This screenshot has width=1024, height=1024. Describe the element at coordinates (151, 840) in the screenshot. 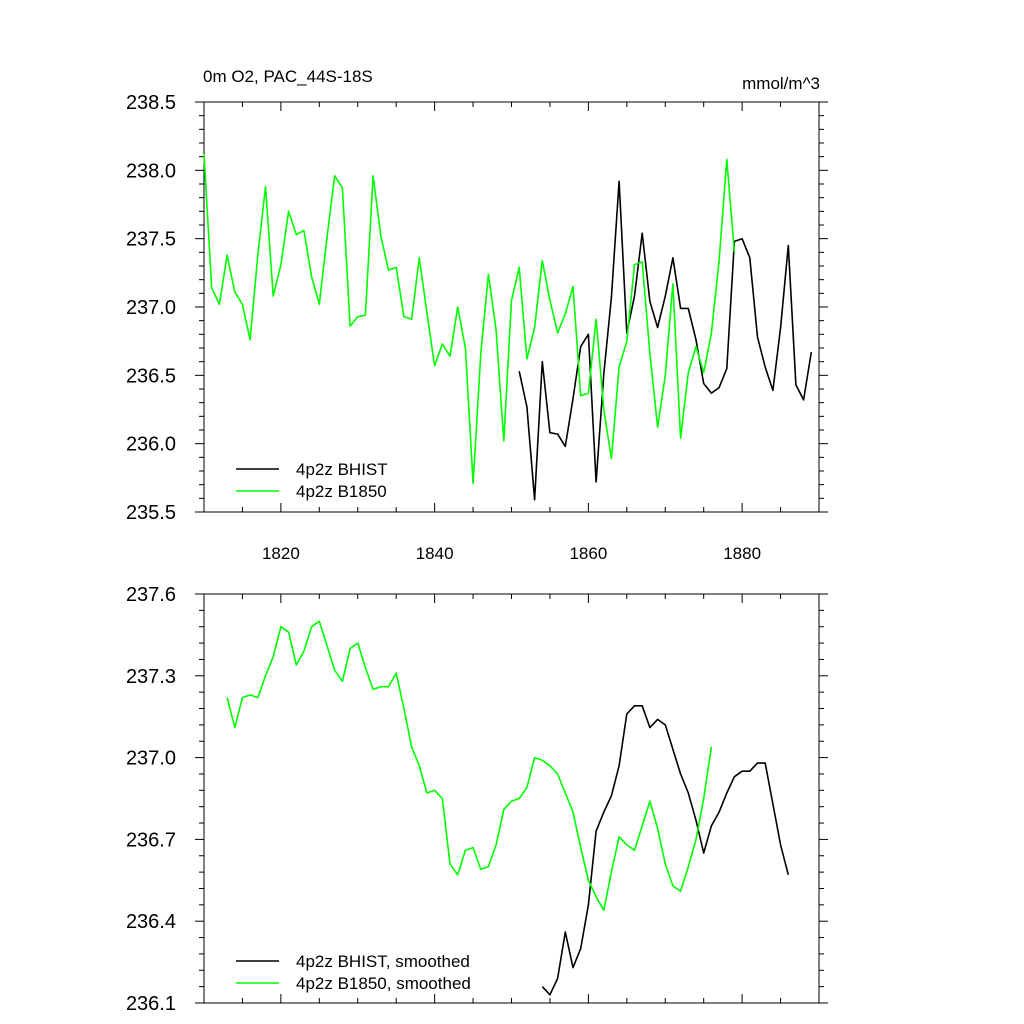

I see `y-tick-label: 236.7` at that location.